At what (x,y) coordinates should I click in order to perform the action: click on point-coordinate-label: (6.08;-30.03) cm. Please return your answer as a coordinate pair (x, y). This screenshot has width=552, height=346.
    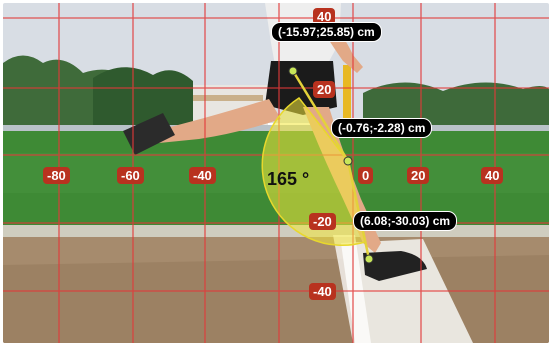
    Looking at the image, I should click on (405, 221).